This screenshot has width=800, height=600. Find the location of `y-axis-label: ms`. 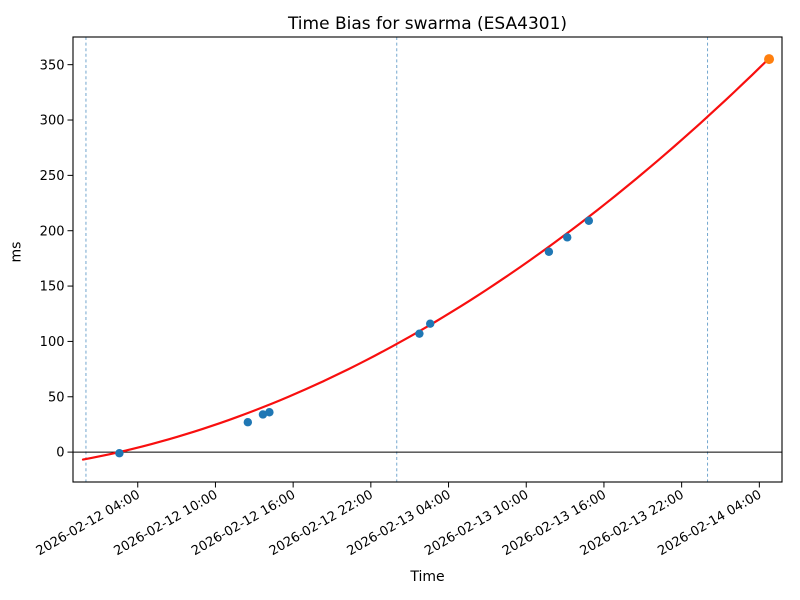

y-axis-label: ms is located at coordinates (17, 252).